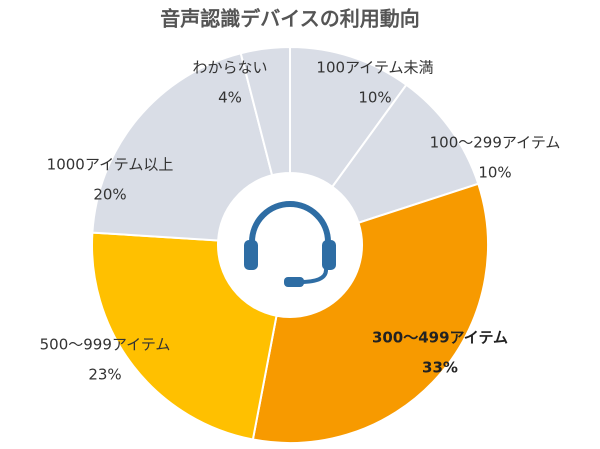 Image resolution: width=600 pixels, height=449 pixels. Describe the element at coordinates (230, 98) in the screenshot. I see `value-label: 4%` at that location.